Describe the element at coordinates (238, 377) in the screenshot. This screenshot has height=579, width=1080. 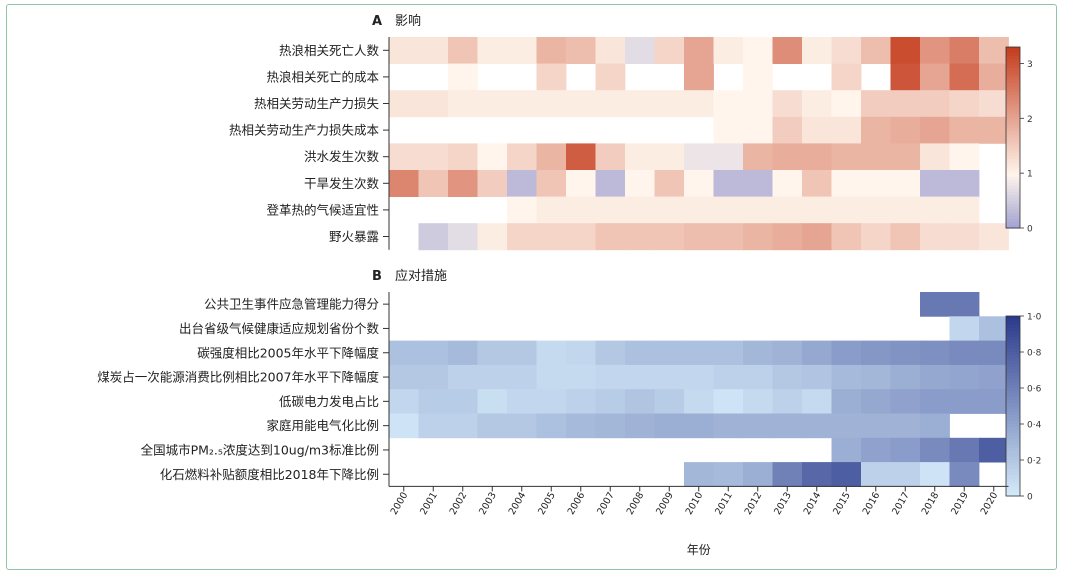
I see `row-label: 煤炭占一次能源消费比例相比2007年水平下降幅度` at that location.